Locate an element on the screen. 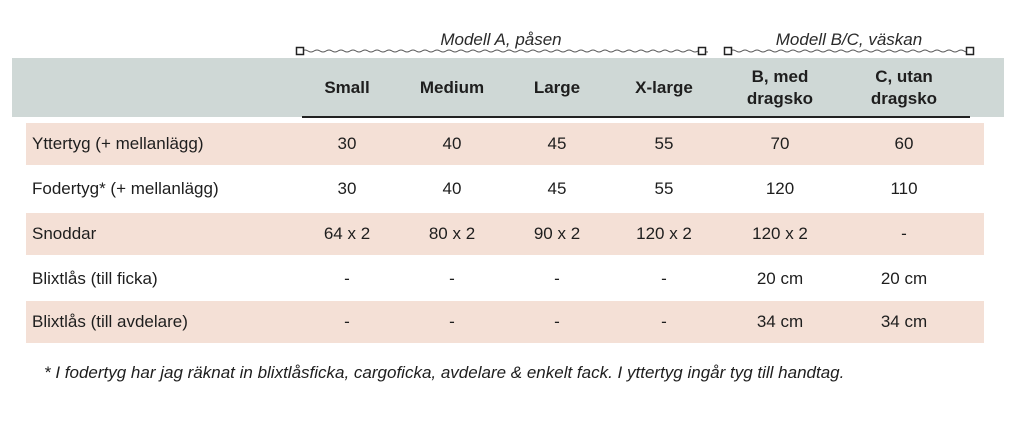 This screenshot has width=1024, height=423. table-cell: 120 is located at coordinates (780, 188).